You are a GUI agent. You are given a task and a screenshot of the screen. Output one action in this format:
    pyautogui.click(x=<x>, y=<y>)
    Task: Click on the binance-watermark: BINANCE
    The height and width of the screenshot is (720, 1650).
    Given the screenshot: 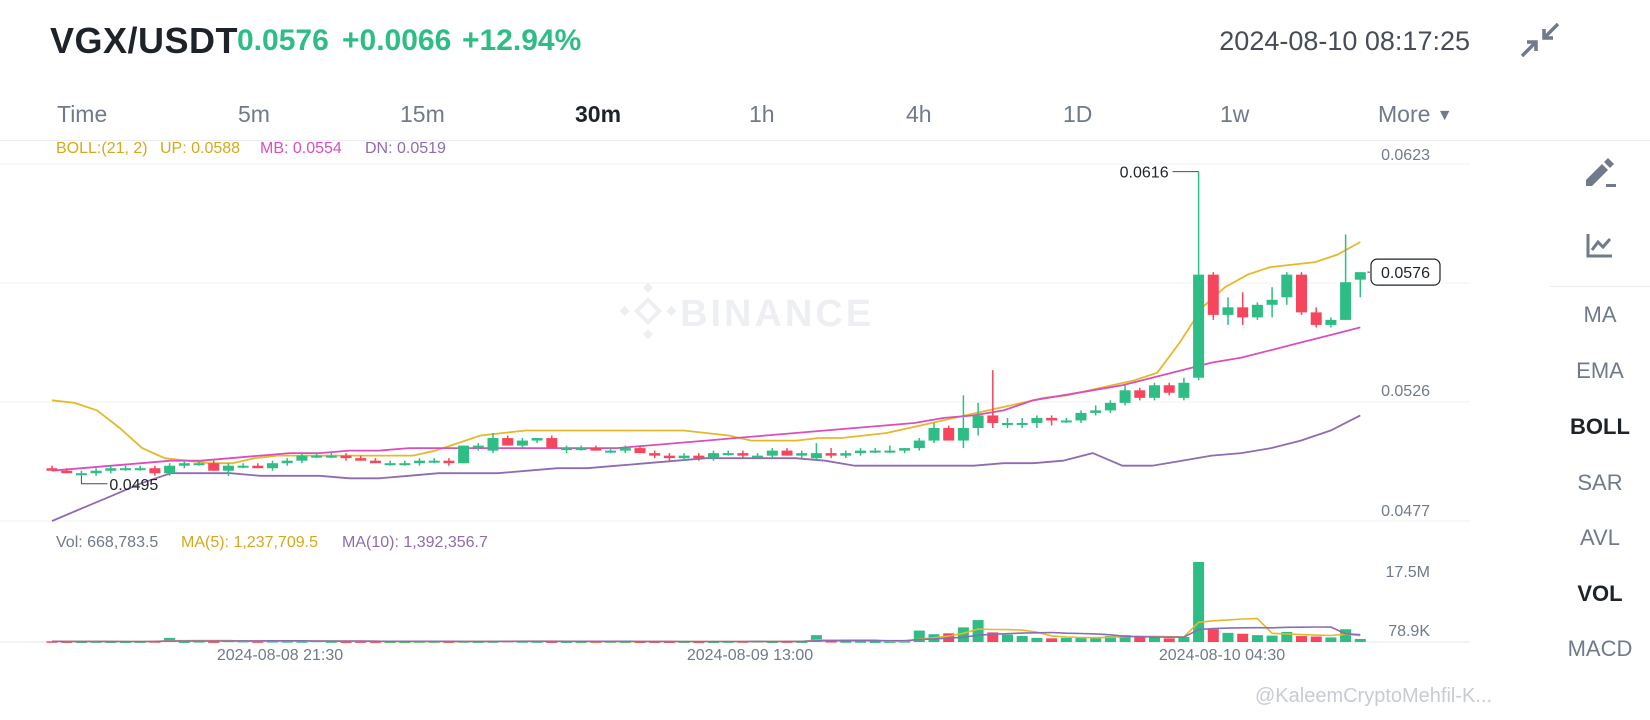 What is the action you would take?
    pyautogui.click(x=746, y=311)
    